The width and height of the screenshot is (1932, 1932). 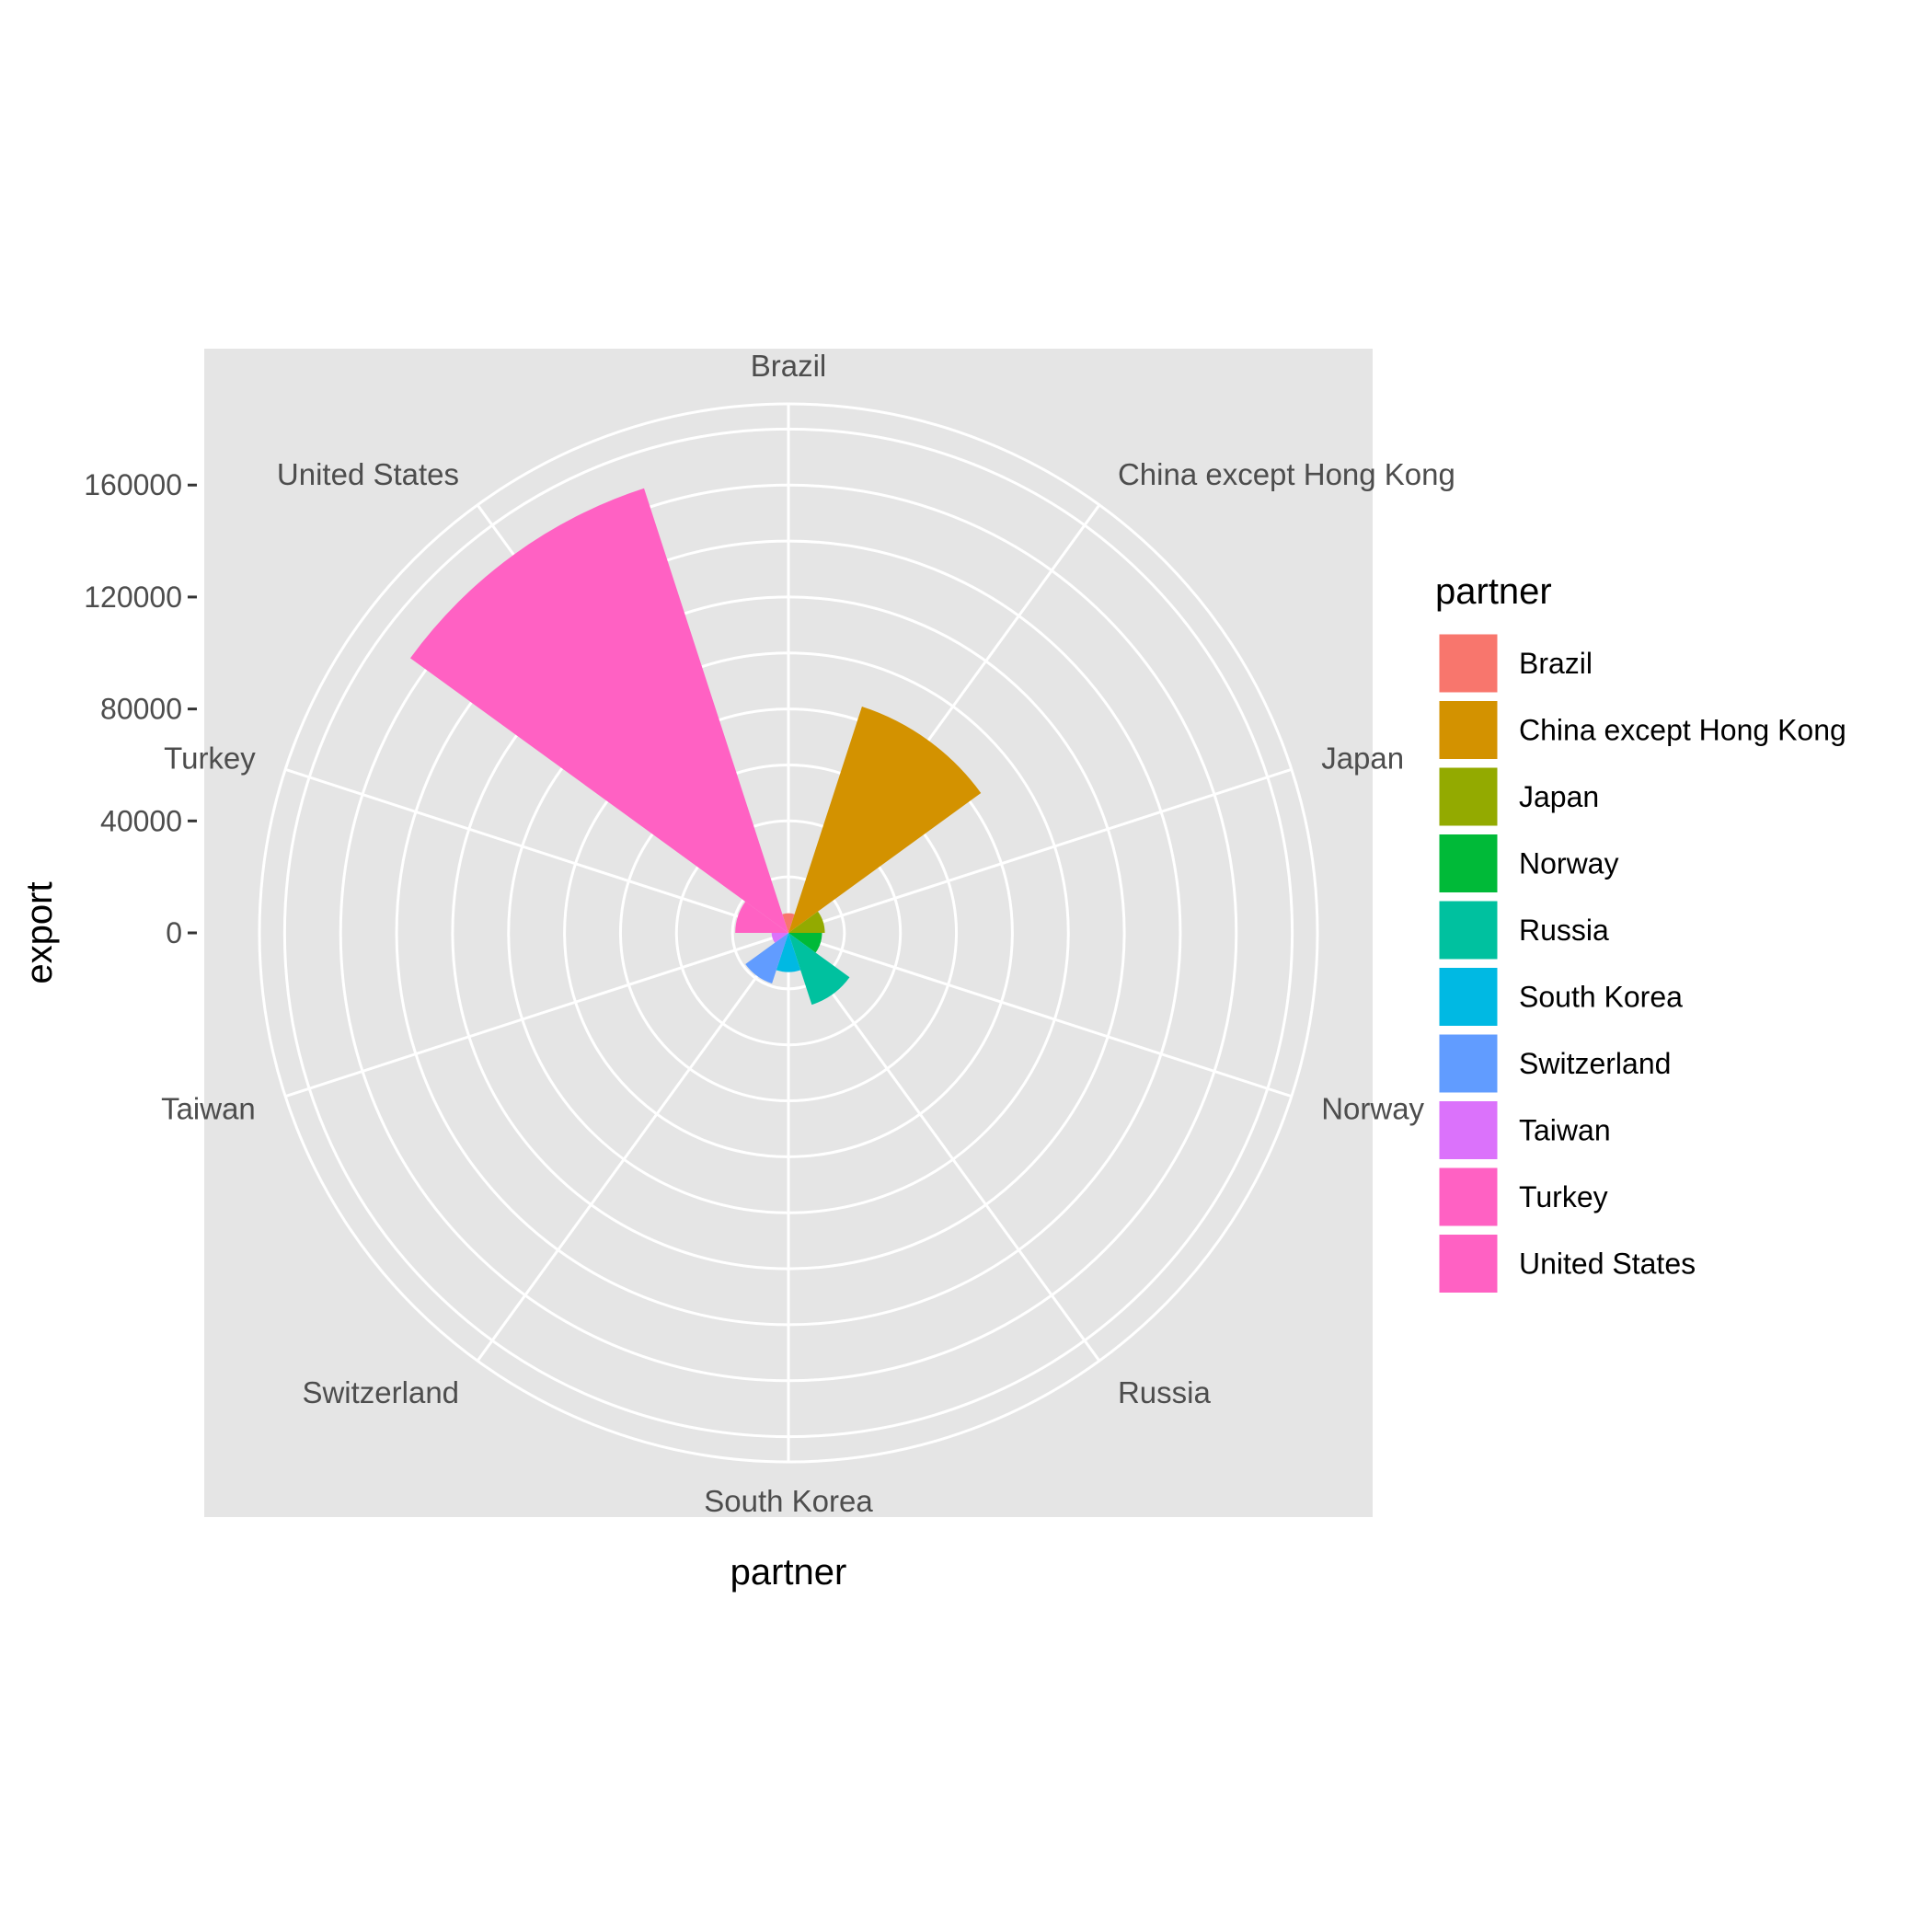 What do you see at coordinates (1601, 997) in the screenshot?
I see `legend-label: South Korea` at bounding box center [1601, 997].